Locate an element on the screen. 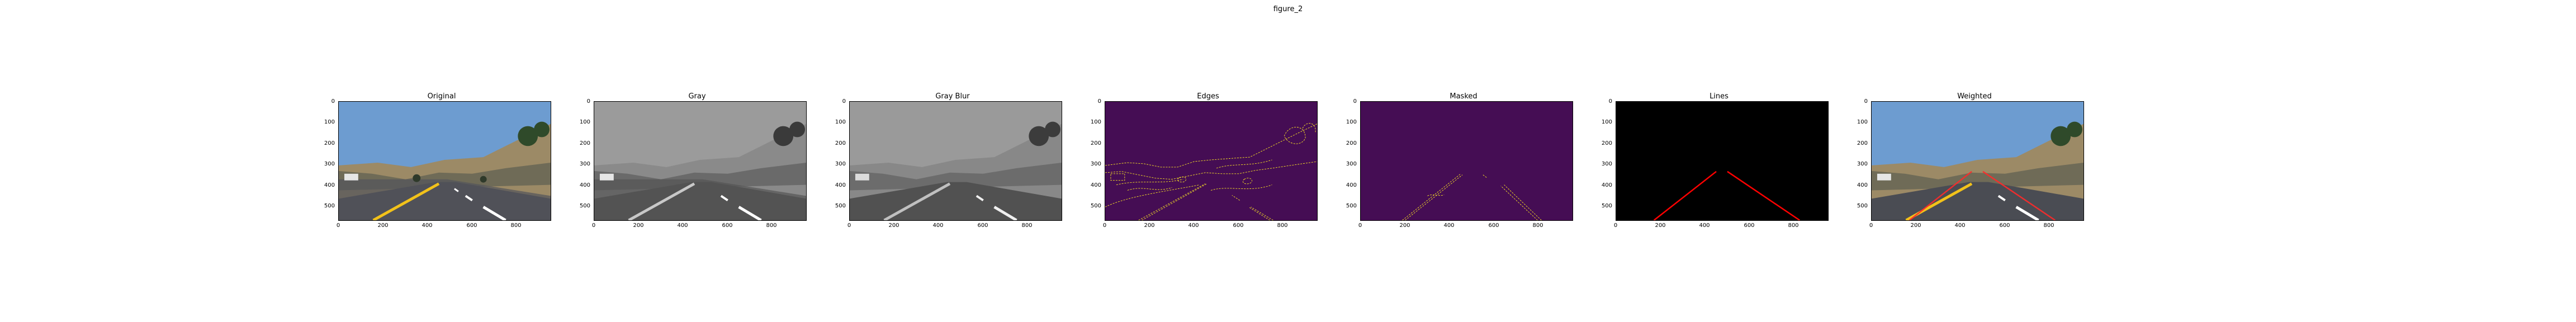 This screenshot has height=322, width=2576. panel-edges: Edges 0 is located at coordinates (1208, 160).